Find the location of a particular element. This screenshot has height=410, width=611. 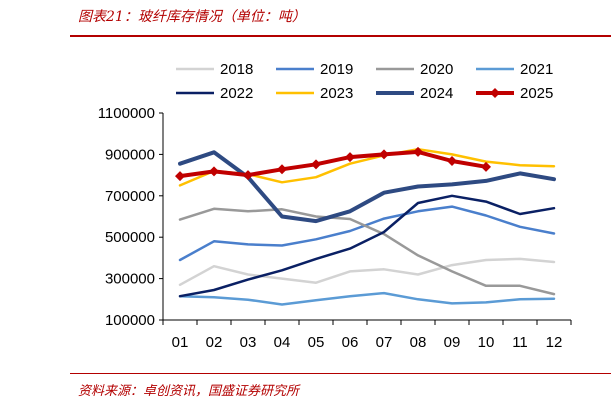

series-line-2018 is located at coordinates (367, 272).